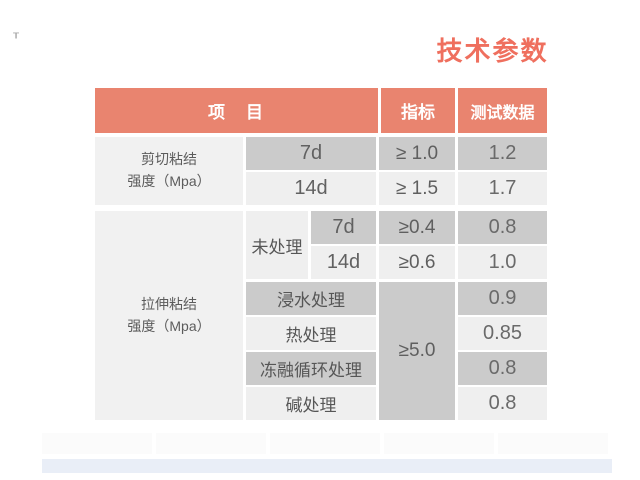  I want to click on footer-bar, so click(327, 466).